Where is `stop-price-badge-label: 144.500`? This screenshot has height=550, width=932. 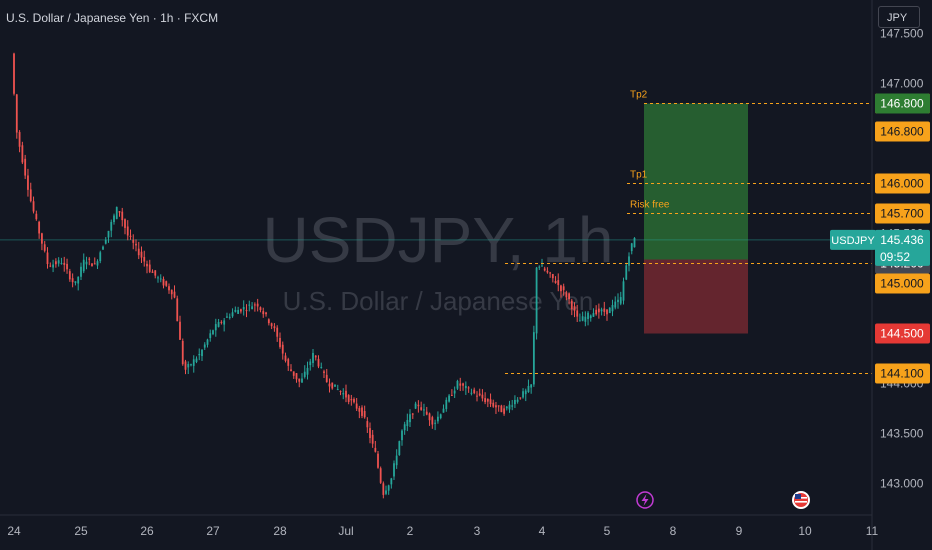 stop-price-badge-label: 144.500 is located at coordinates (902, 334).